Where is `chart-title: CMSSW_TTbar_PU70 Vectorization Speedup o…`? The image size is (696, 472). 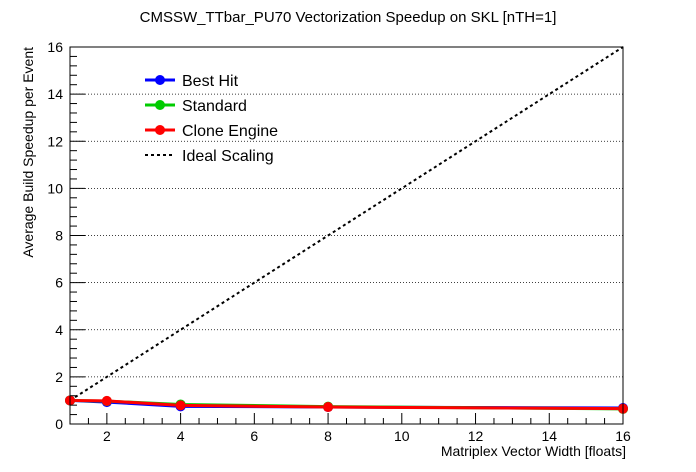 chart-title: CMSSW_TTbar_PU70 Vectorization Speedup o… is located at coordinates (348, 17).